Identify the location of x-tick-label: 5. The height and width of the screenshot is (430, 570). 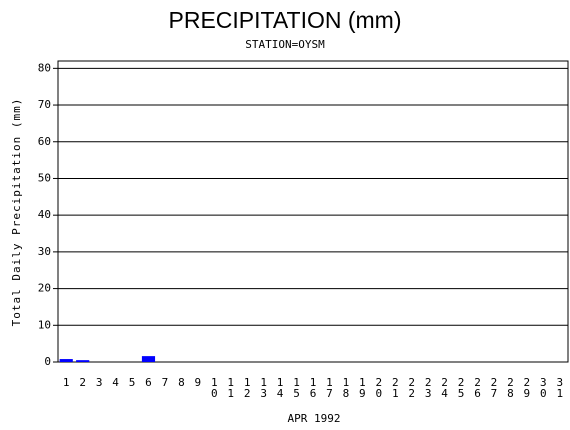
(132, 381).